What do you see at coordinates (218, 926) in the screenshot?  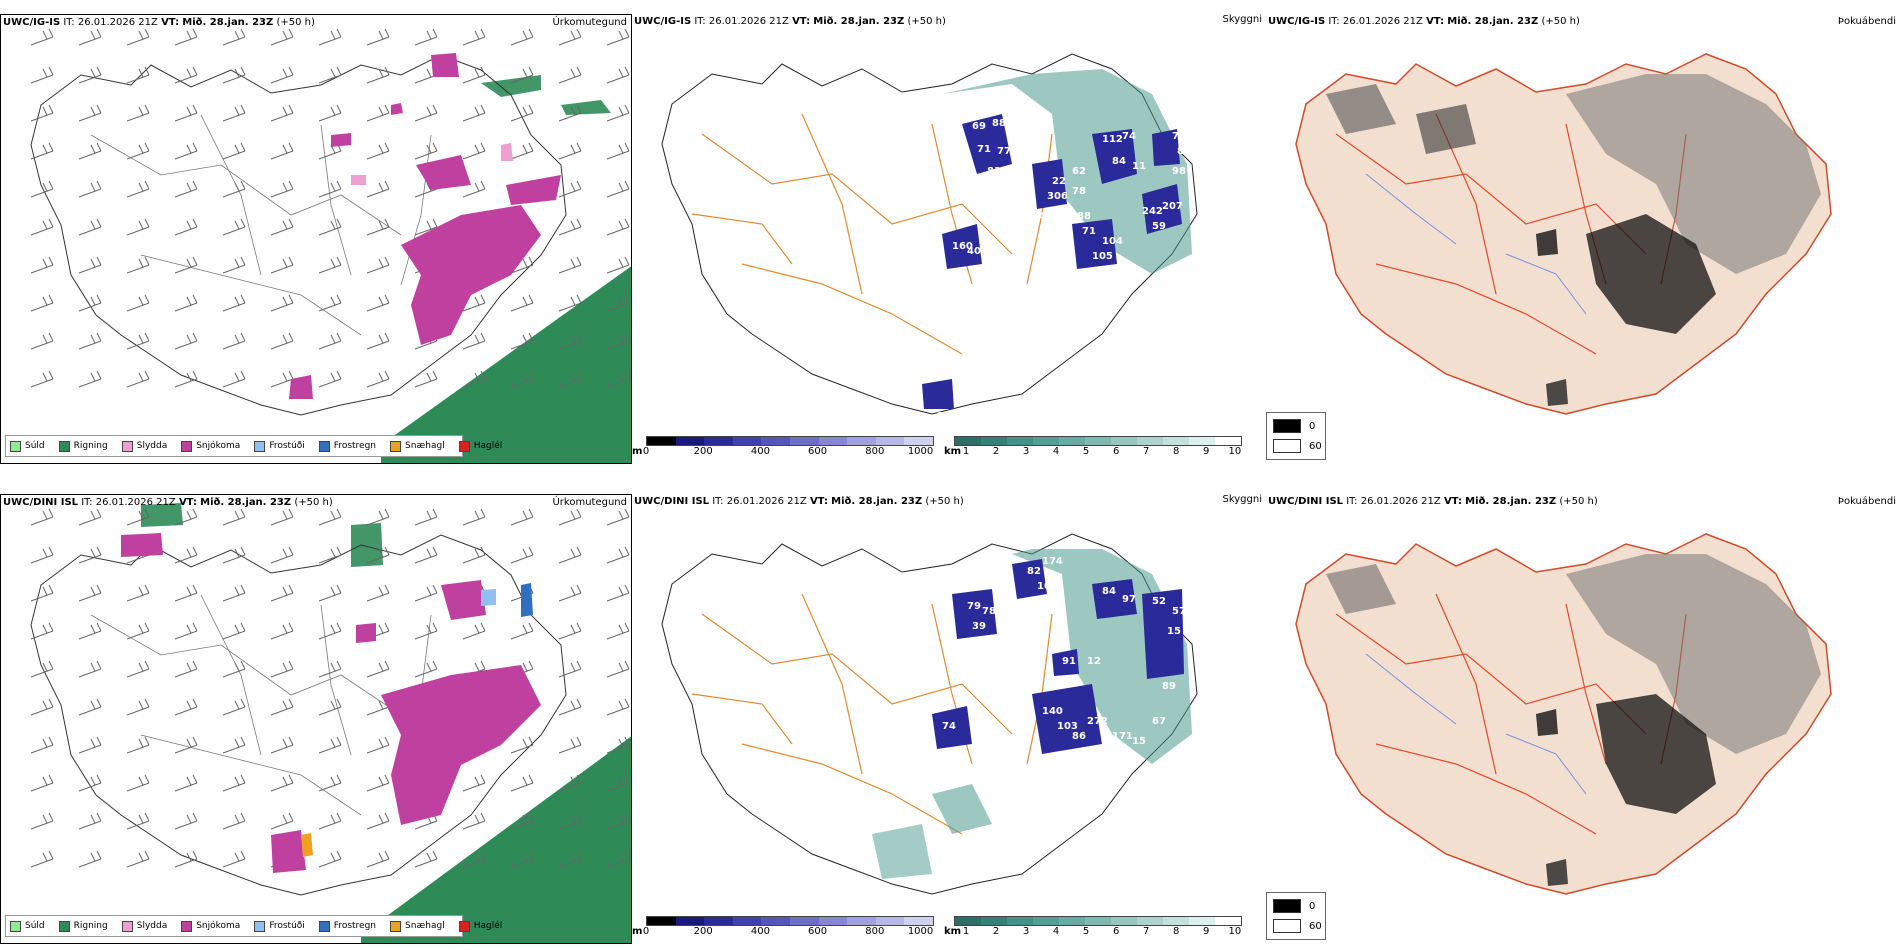 I see `legend-label: Snjókoma` at bounding box center [218, 926].